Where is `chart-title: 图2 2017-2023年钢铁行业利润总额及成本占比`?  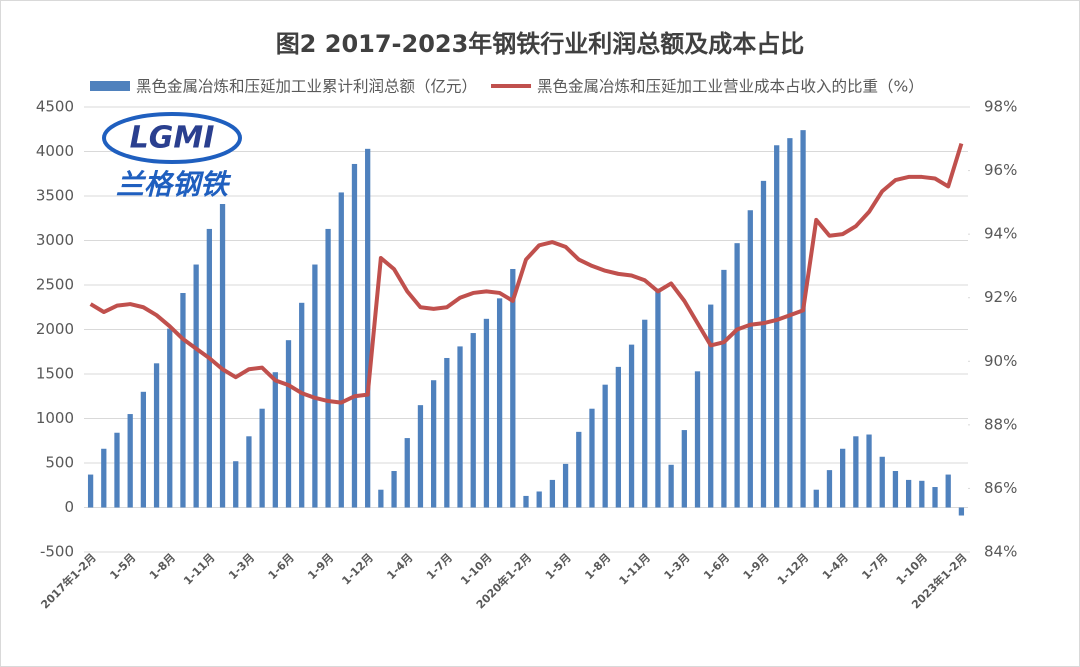 chart-title: 图2 2017-2023年钢铁行业利润总额及成本占比 is located at coordinates (540, 44).